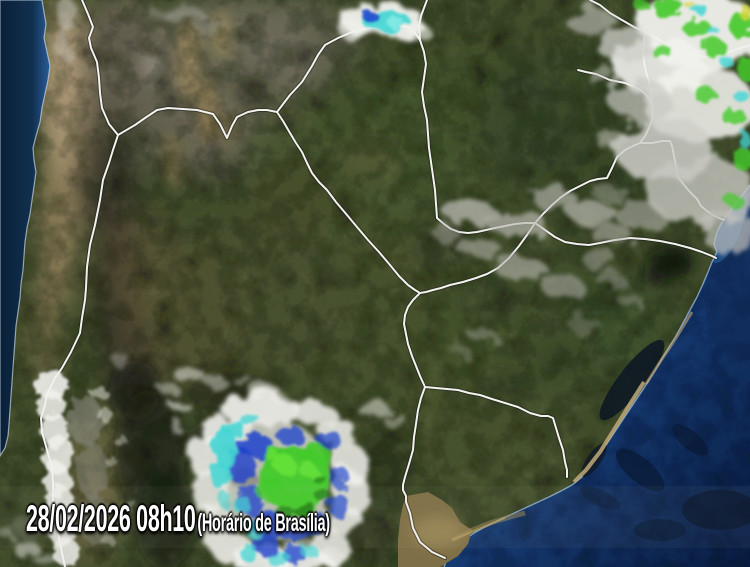 The image size is (750, 567). I want to click on timestamp: 28/02/2026 08h10 (Horário de Brasília), so click(178, 519).